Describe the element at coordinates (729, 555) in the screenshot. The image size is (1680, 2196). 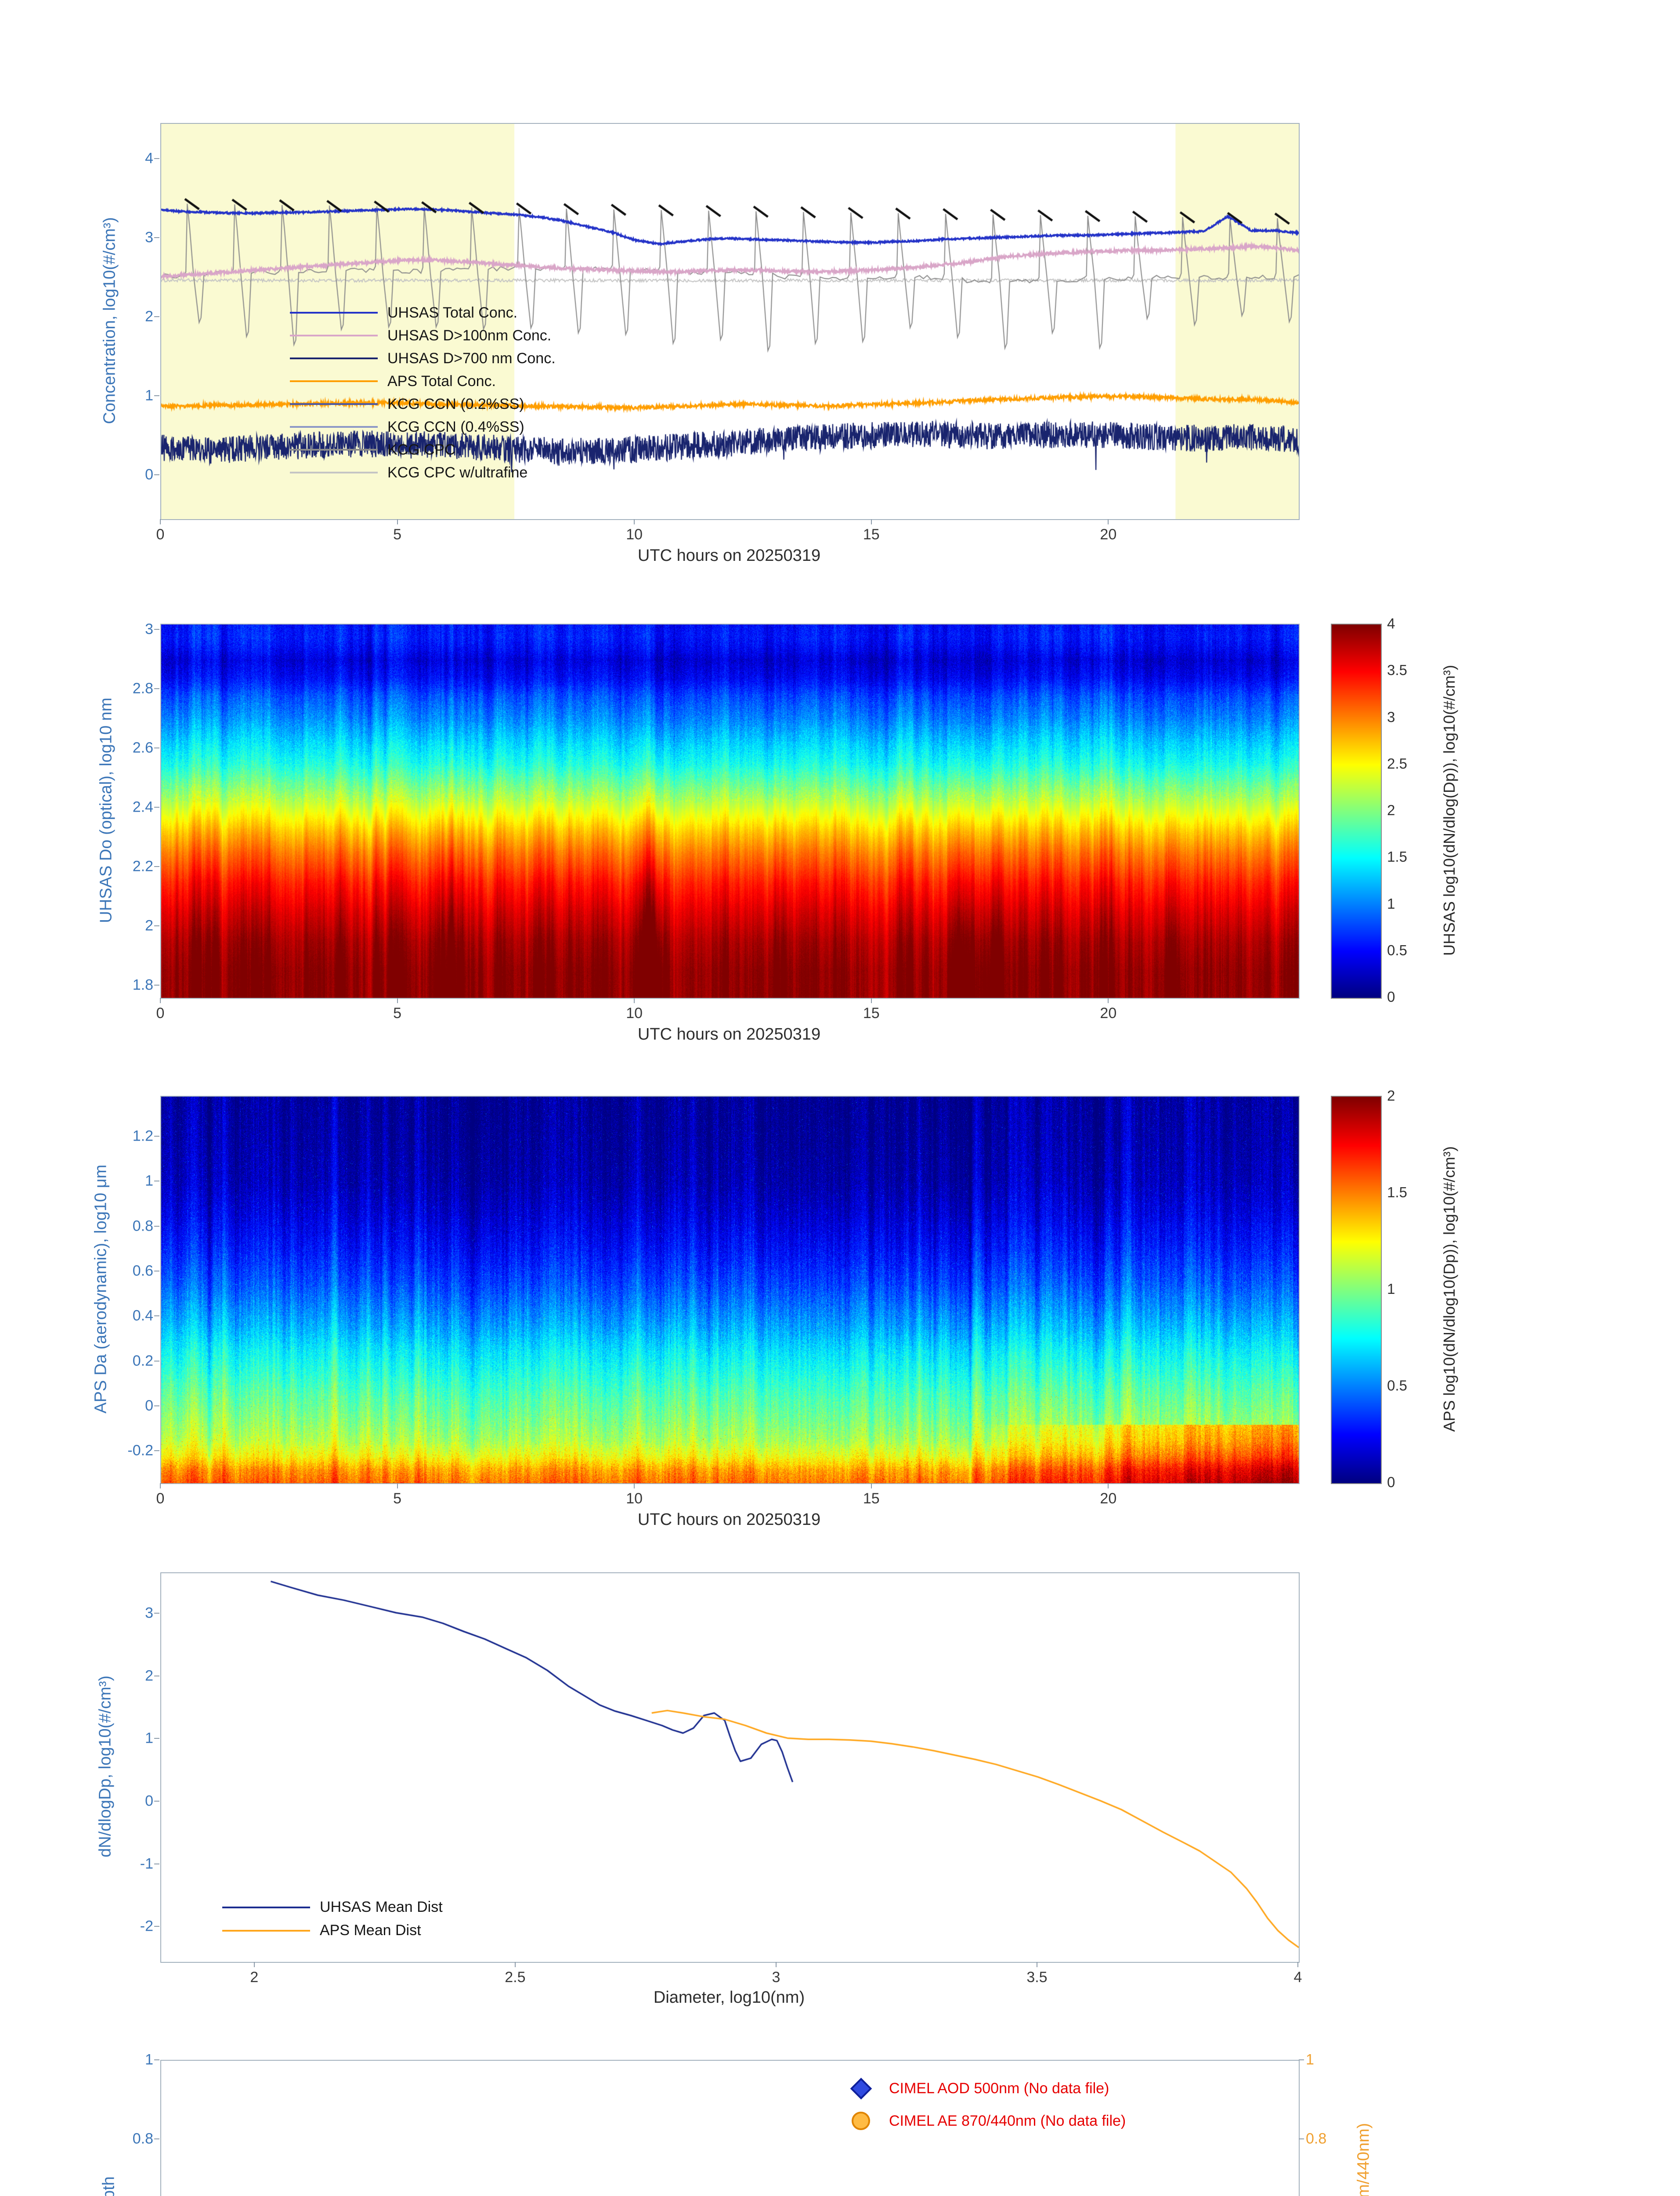
I see `x-axis-label-utc-1: UTC hours on 20250319` at that location.